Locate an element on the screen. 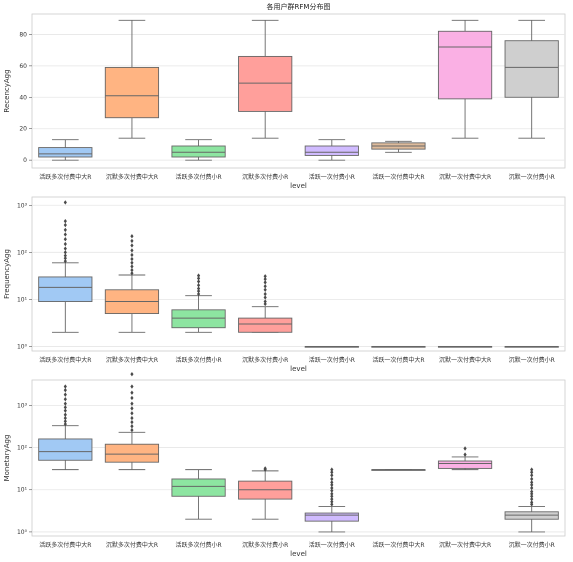 This screenshot has width=573, height=562. y-tick-label: 80 is located at coordinates (23, 34).